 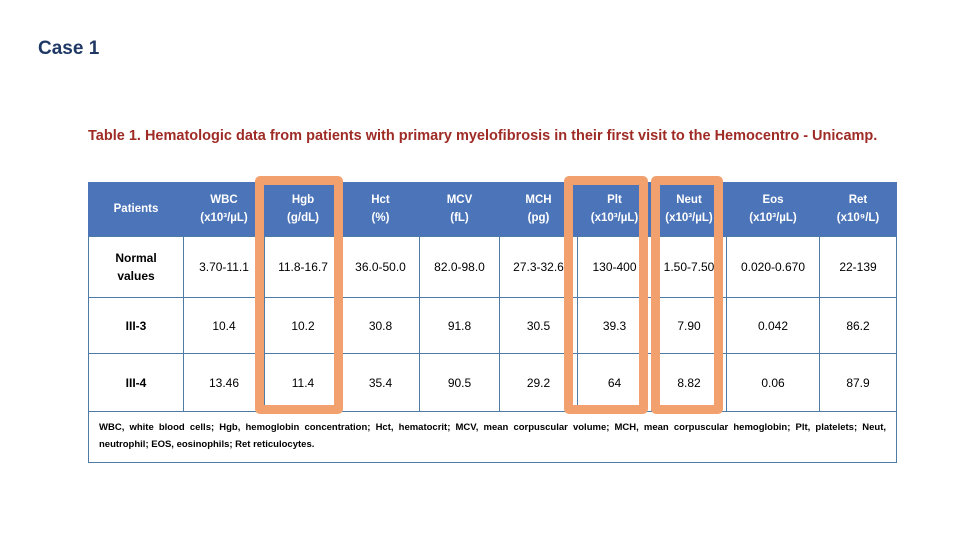 What do you see at coordinates (858, 199) in the screenshot?
I see `column-label: Ret` at bounding box center [858, 199].